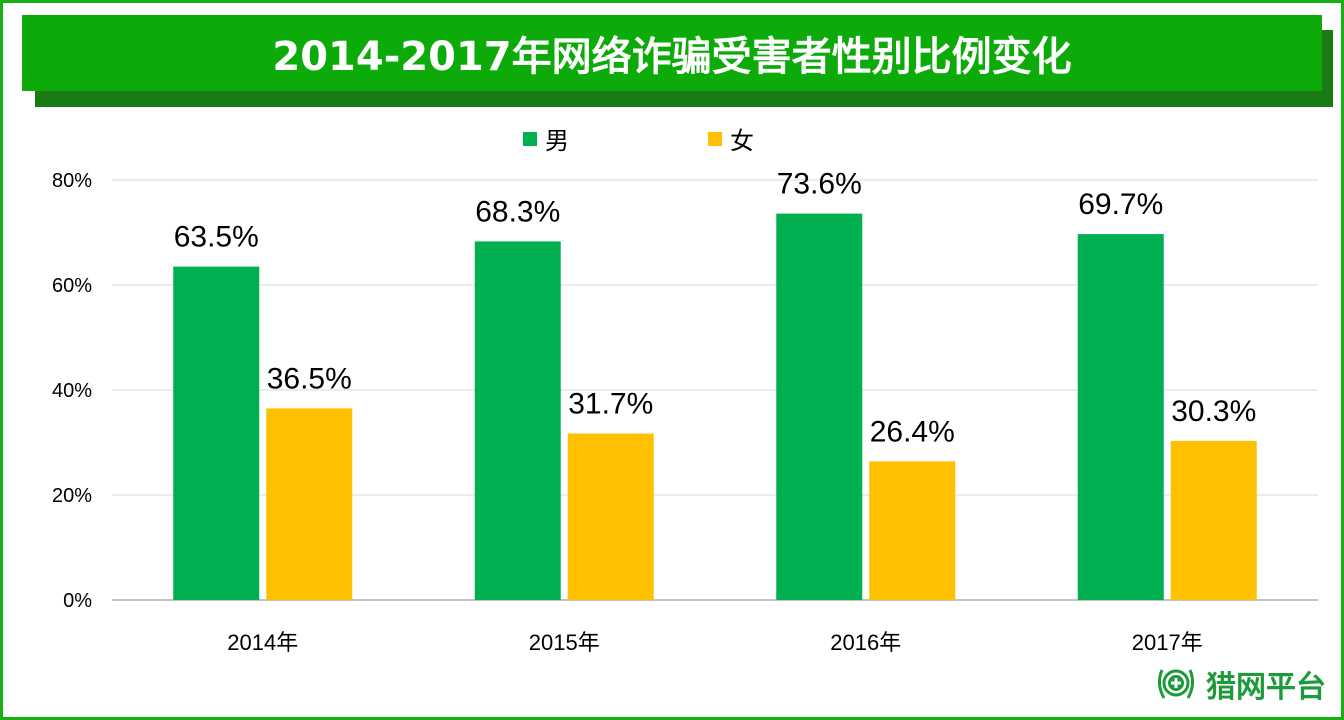 The width and height of the screenshot is (1344, 720). I want to click on data-label: 63.5%, so click(216, 237).